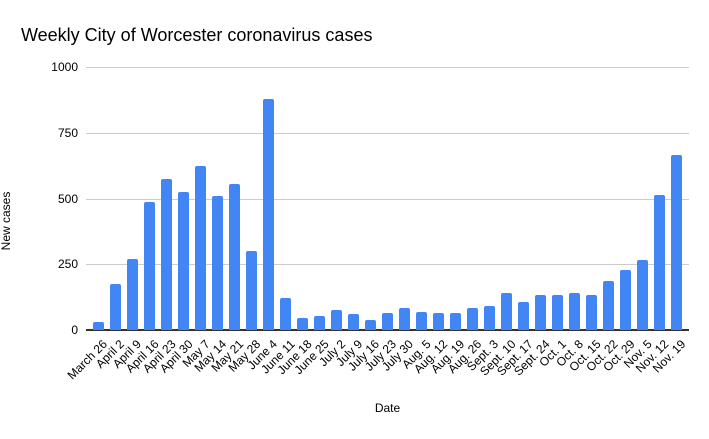  Describe the element at coordinates (74, 330) in the screenshot. I see `y-tick-label: 0` at that location.